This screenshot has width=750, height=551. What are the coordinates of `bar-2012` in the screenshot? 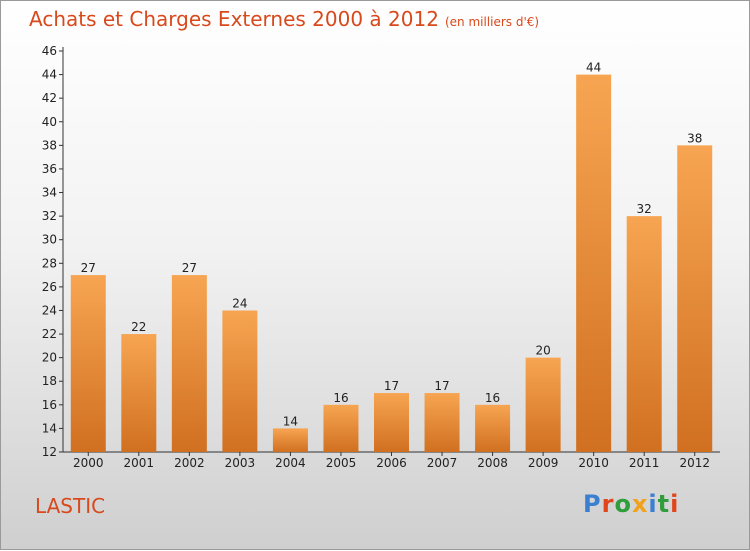 It's located at (695, 298).